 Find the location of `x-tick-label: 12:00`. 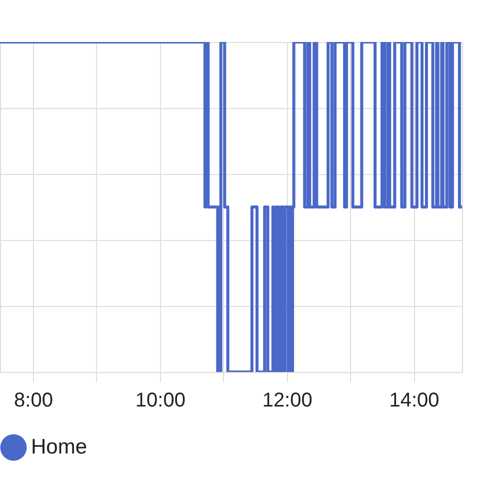

x-tick-label: 12:00 is located at coordinates (287, 401).